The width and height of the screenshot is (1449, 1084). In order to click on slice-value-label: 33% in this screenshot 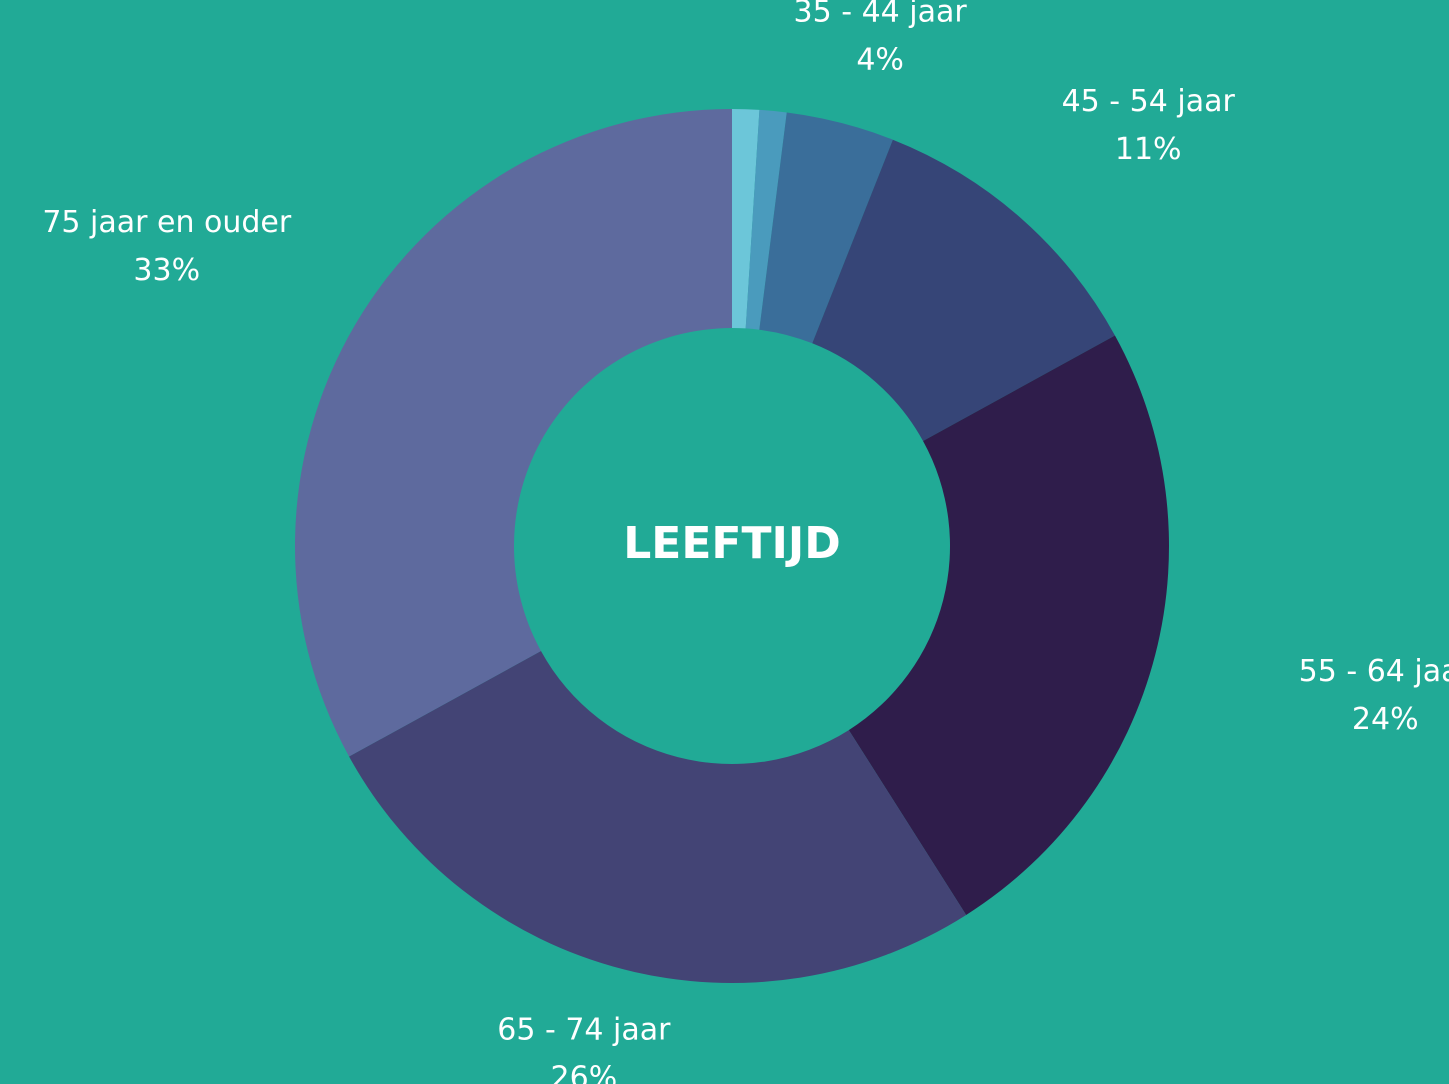, I will do `click(166, 270)`.